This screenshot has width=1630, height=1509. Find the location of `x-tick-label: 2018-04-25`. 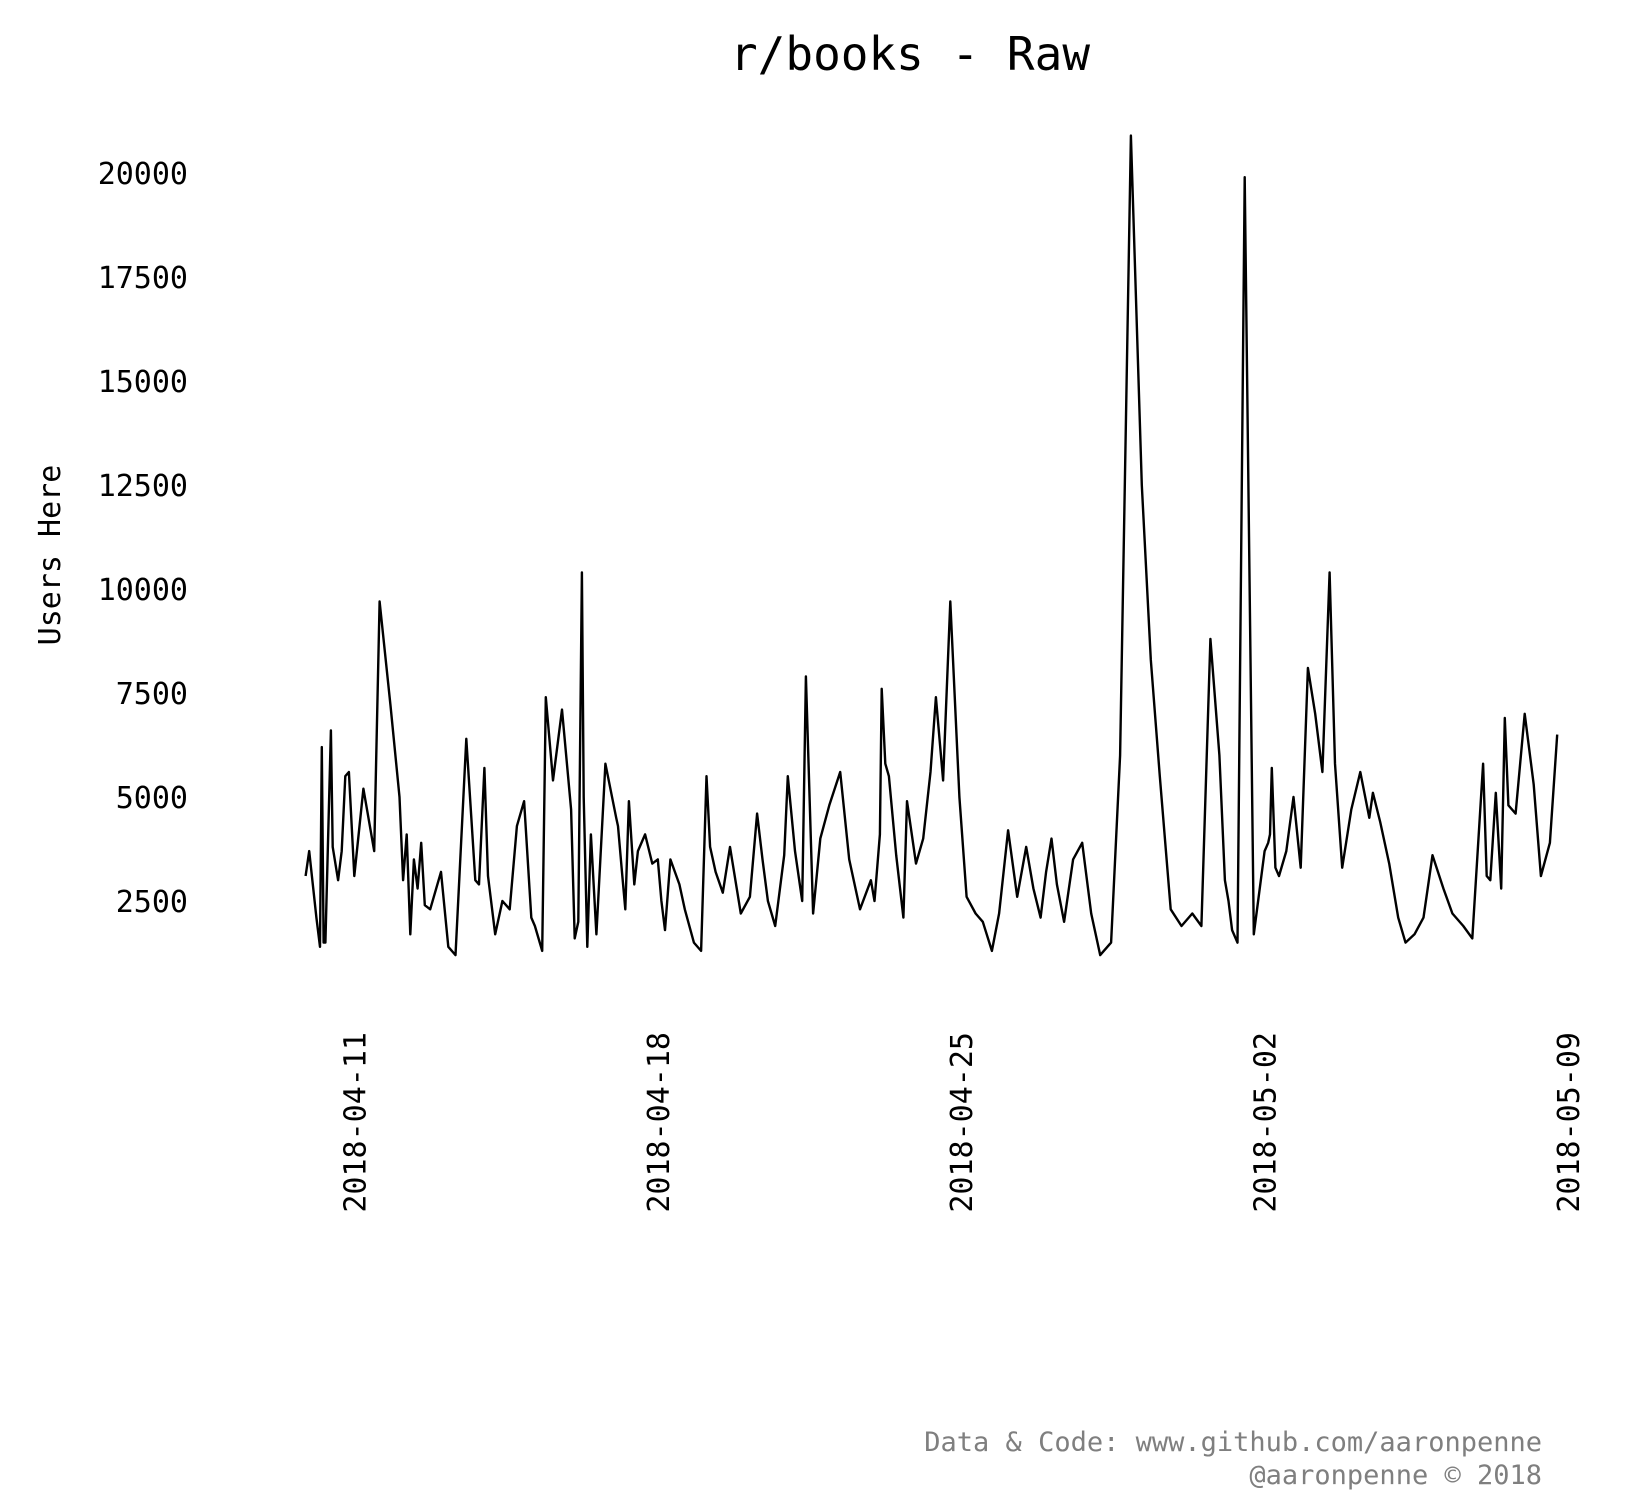

x-tick-label: 2018-04-25 is located at coordinates (962, 1122).